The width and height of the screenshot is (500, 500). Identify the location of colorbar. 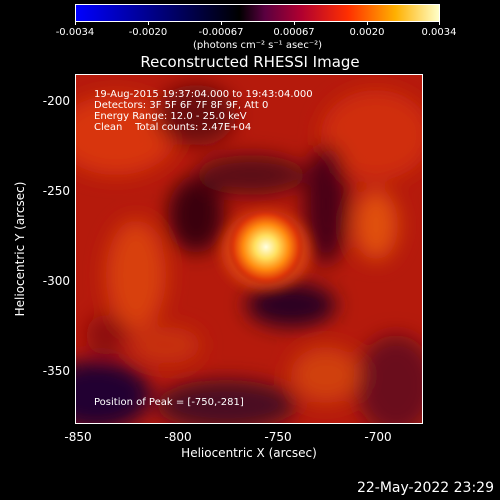
(257, 13).